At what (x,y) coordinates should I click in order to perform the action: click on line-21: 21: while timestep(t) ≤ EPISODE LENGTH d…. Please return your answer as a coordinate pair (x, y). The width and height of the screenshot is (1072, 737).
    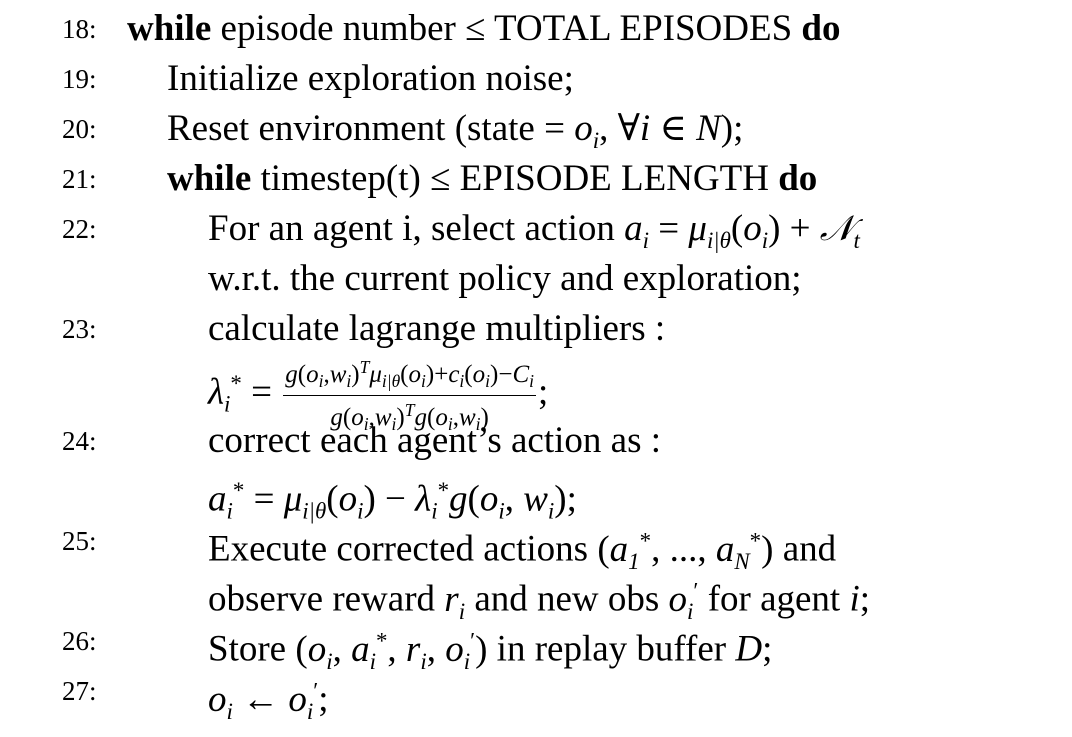
    Looking at the image, I should click on (536, 179).